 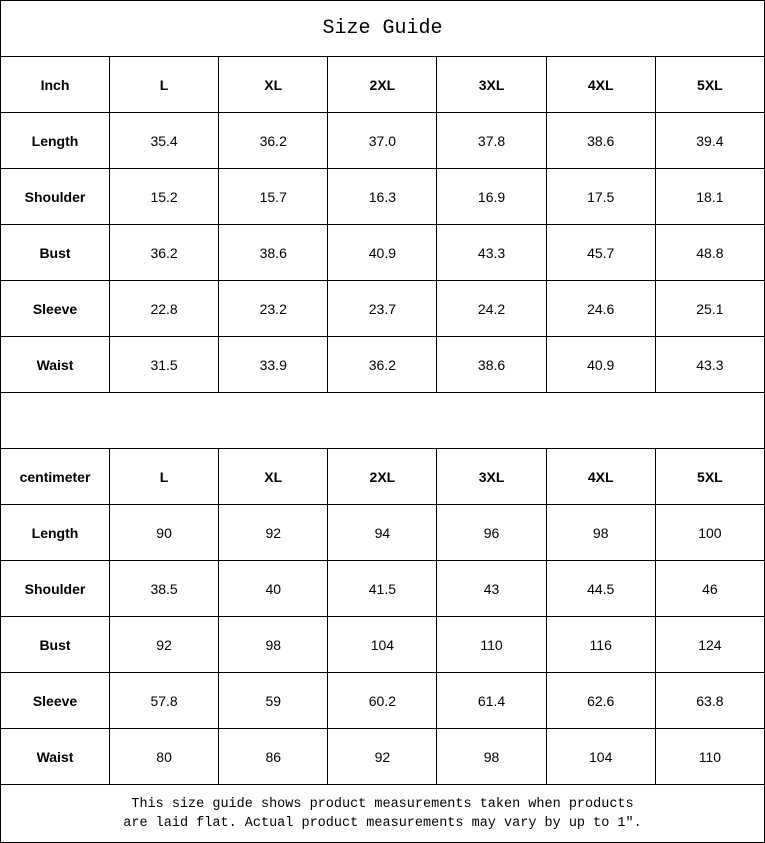 I want to click on table-row: Bust 36.2 38.6 40.9 43.3 45.7 48.8, so click(x=382, y=252).